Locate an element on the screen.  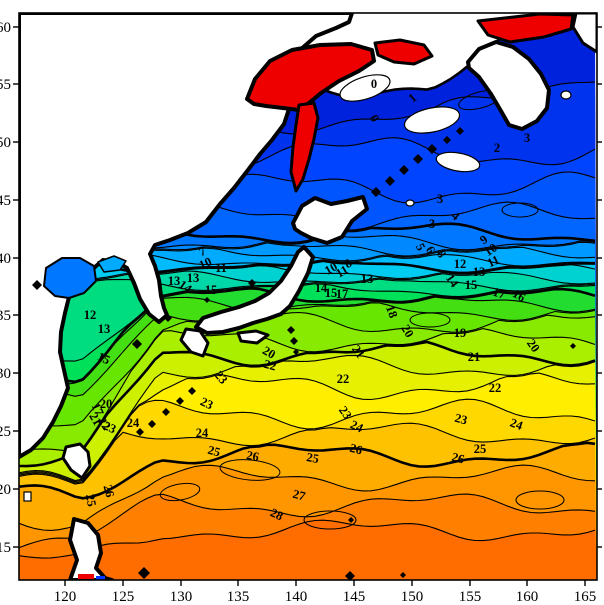
ice-penzhina-ice is located at coordinates (525, 28).